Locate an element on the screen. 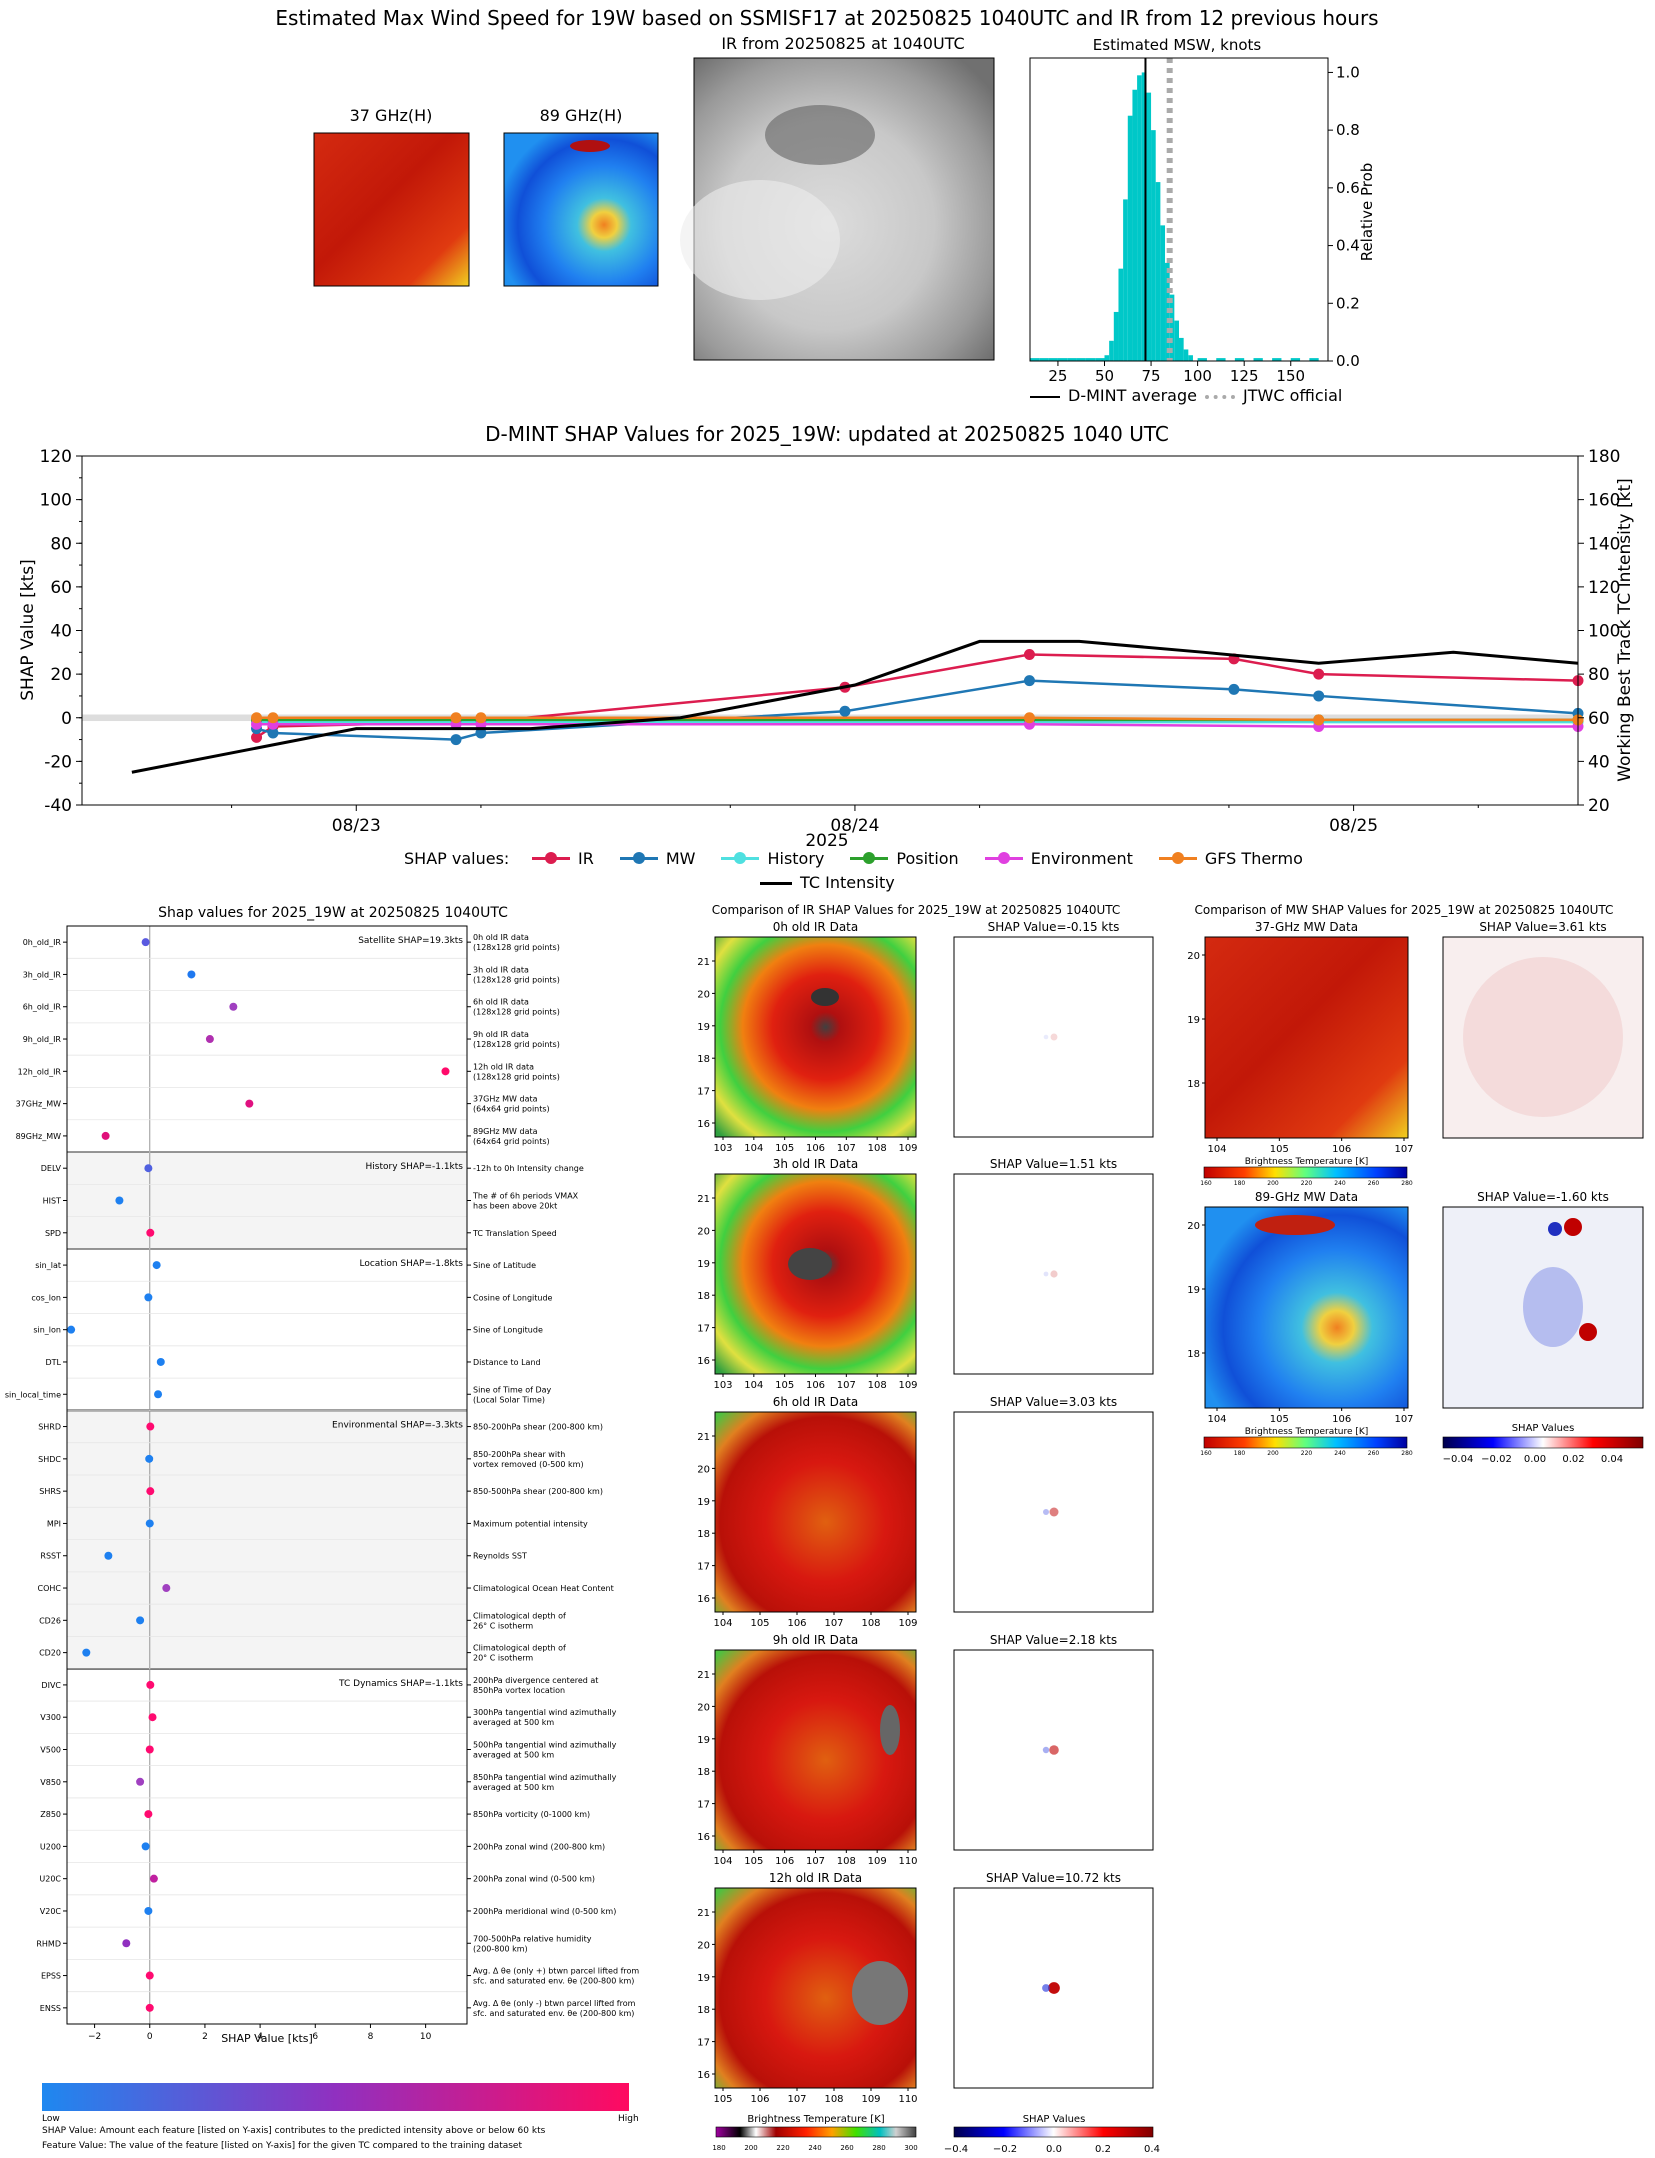 The image size is (1655, 2158). ts-ytick-right-label-6: 140 is located at coordinates (1604, 544).